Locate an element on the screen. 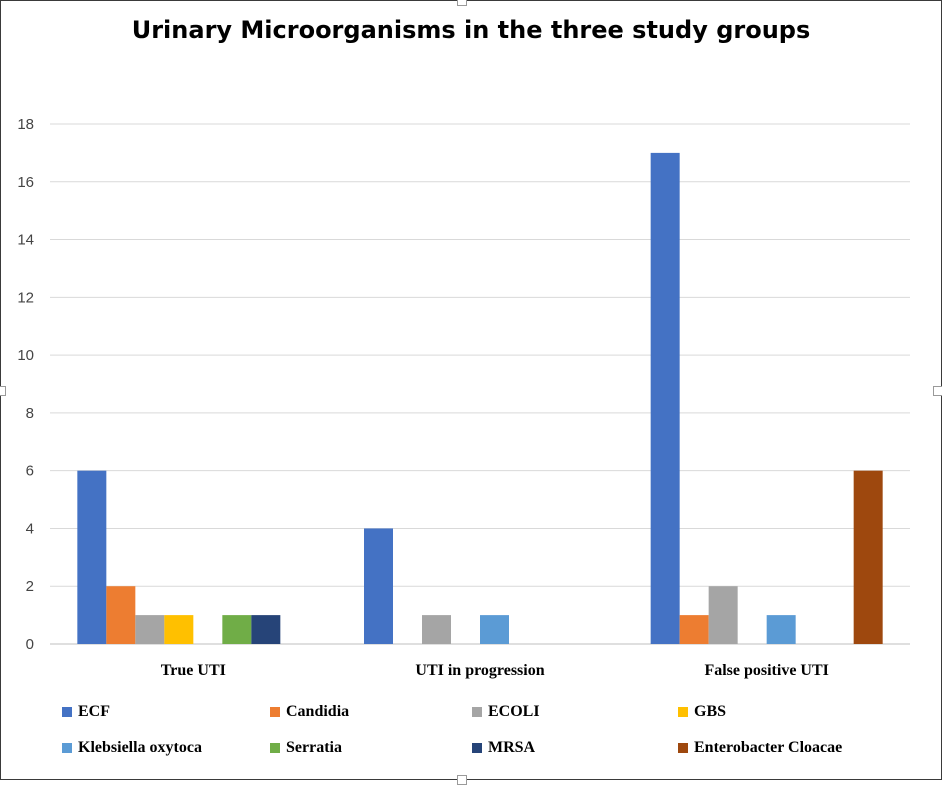 This screenshot has height=785, width=942. y-tick-label: 8 is located at coordinates (30, 413).